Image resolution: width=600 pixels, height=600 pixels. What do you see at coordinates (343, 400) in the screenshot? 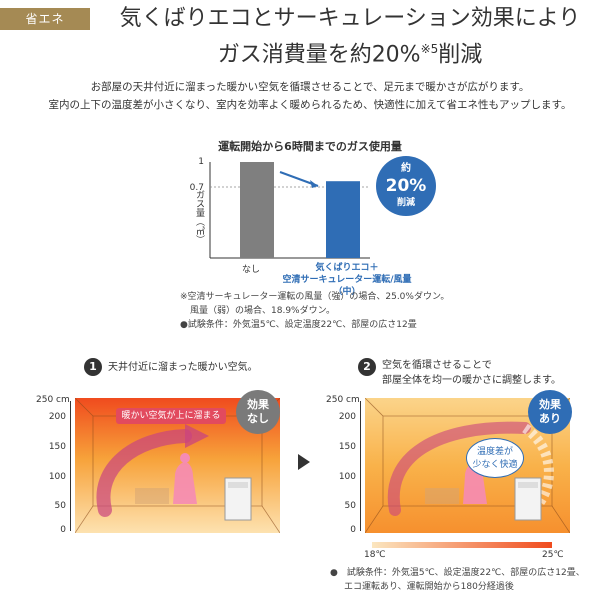
I see `panel2-scale-top: 250 cm` at bounding box center [343, 400].